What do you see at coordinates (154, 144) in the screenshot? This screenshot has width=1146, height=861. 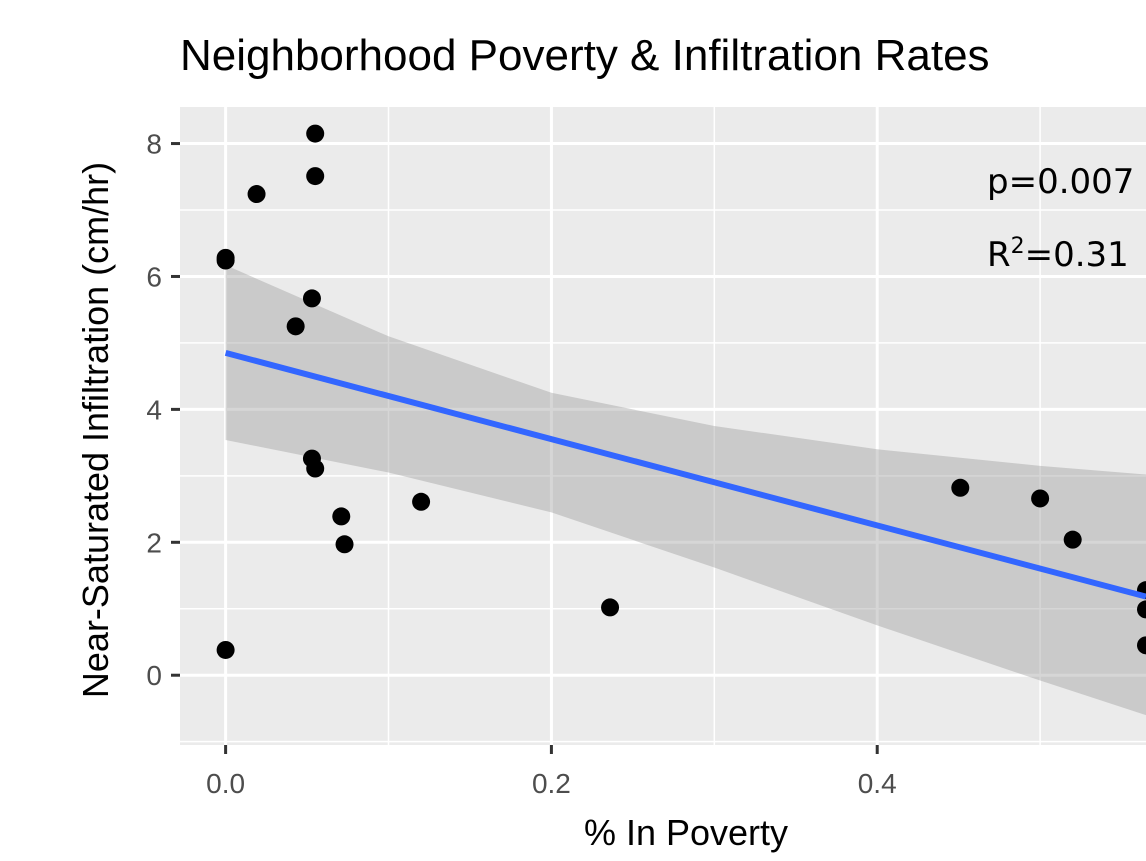 I see `y-tick-label: 8` at bounding box center [154, 144].